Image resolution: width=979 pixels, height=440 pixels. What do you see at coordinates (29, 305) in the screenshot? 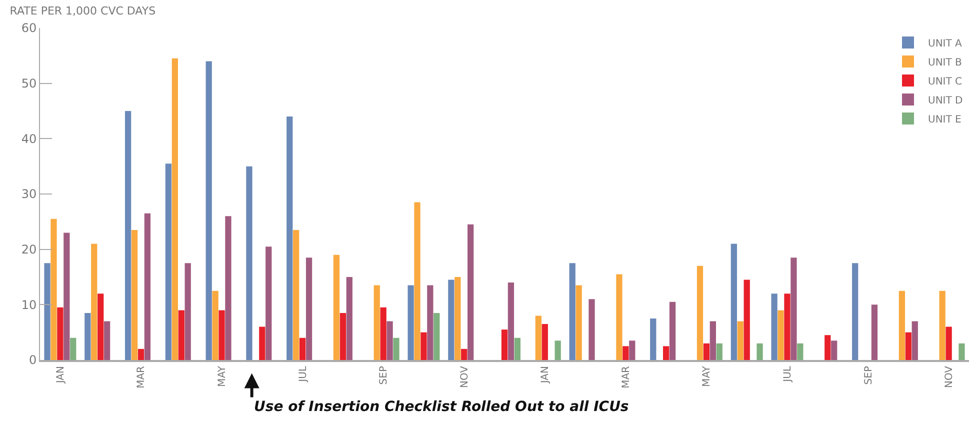
I see `y-tick-label: 10` at bounding box center [29, 305].